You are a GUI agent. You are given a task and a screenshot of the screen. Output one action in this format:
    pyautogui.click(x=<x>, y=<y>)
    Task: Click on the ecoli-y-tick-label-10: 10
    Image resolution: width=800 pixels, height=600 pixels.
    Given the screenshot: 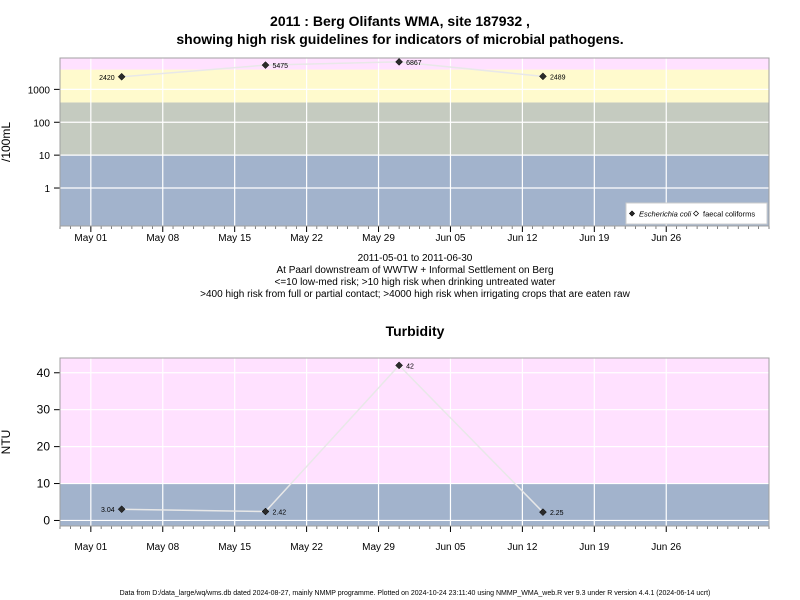 What is the action you would take?
    pyautogui.click(x=45, y=156)
    